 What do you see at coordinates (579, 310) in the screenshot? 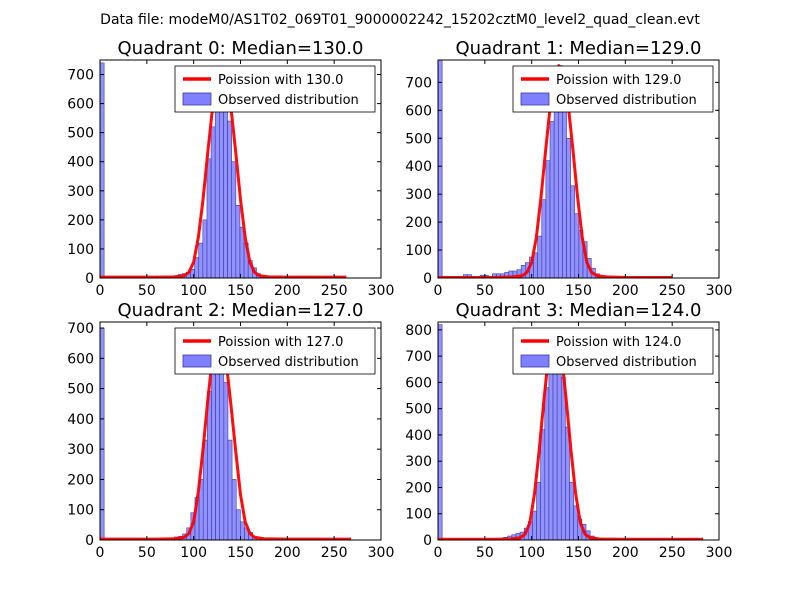
I see `subplot-title: Quadrant 3: Median=124.0` at bounding box center [579, 310].